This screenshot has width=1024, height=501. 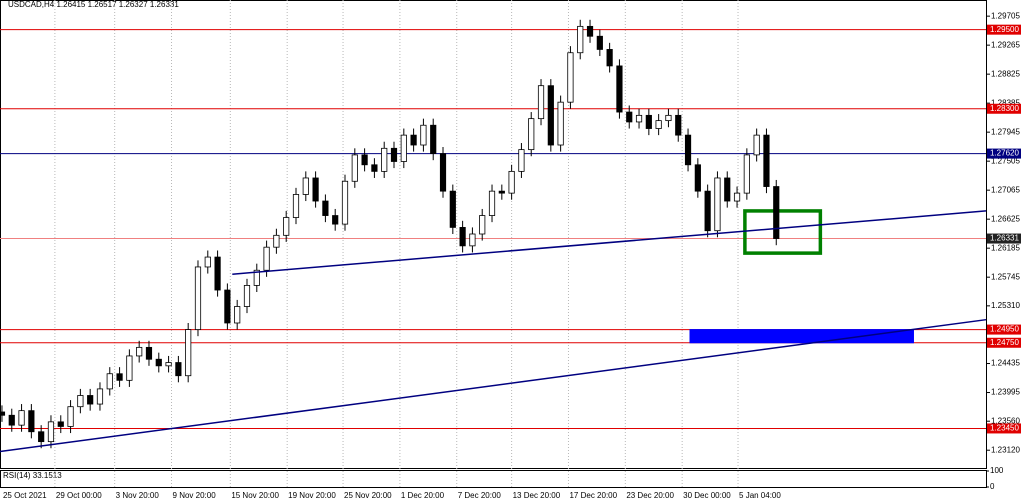 What do you see at coordinates (195, 495) in the screenshot?
I see `x-tick-label: 9 Nov 20:00` at bounding box center [195, 495].